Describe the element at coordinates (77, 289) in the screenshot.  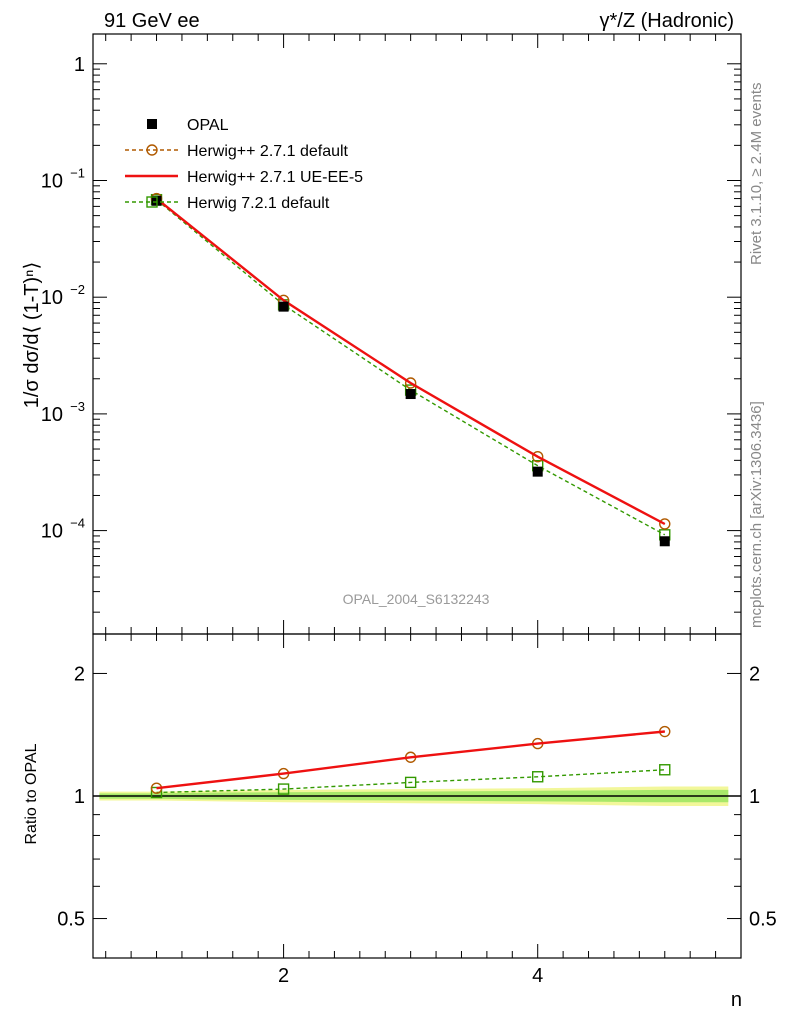
I see `main-y-tick-exponent: −2` at that location.